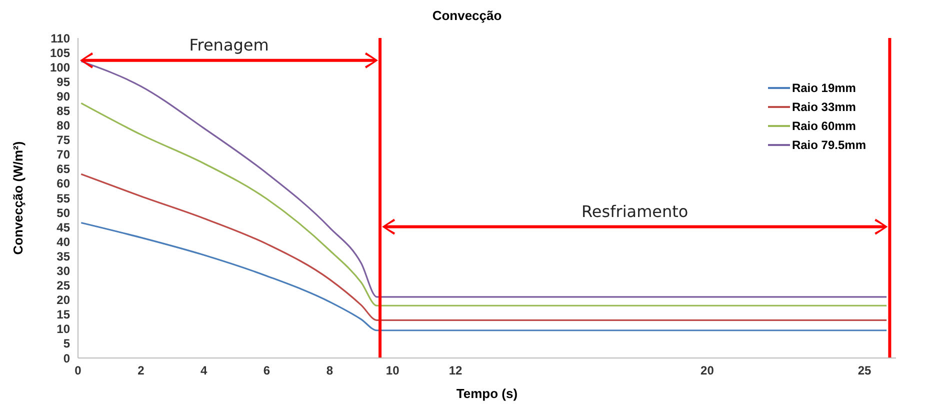 The width and height of the screenshot is (934, 416). I want to click on y-tick-label: 70, so click(63, 155).